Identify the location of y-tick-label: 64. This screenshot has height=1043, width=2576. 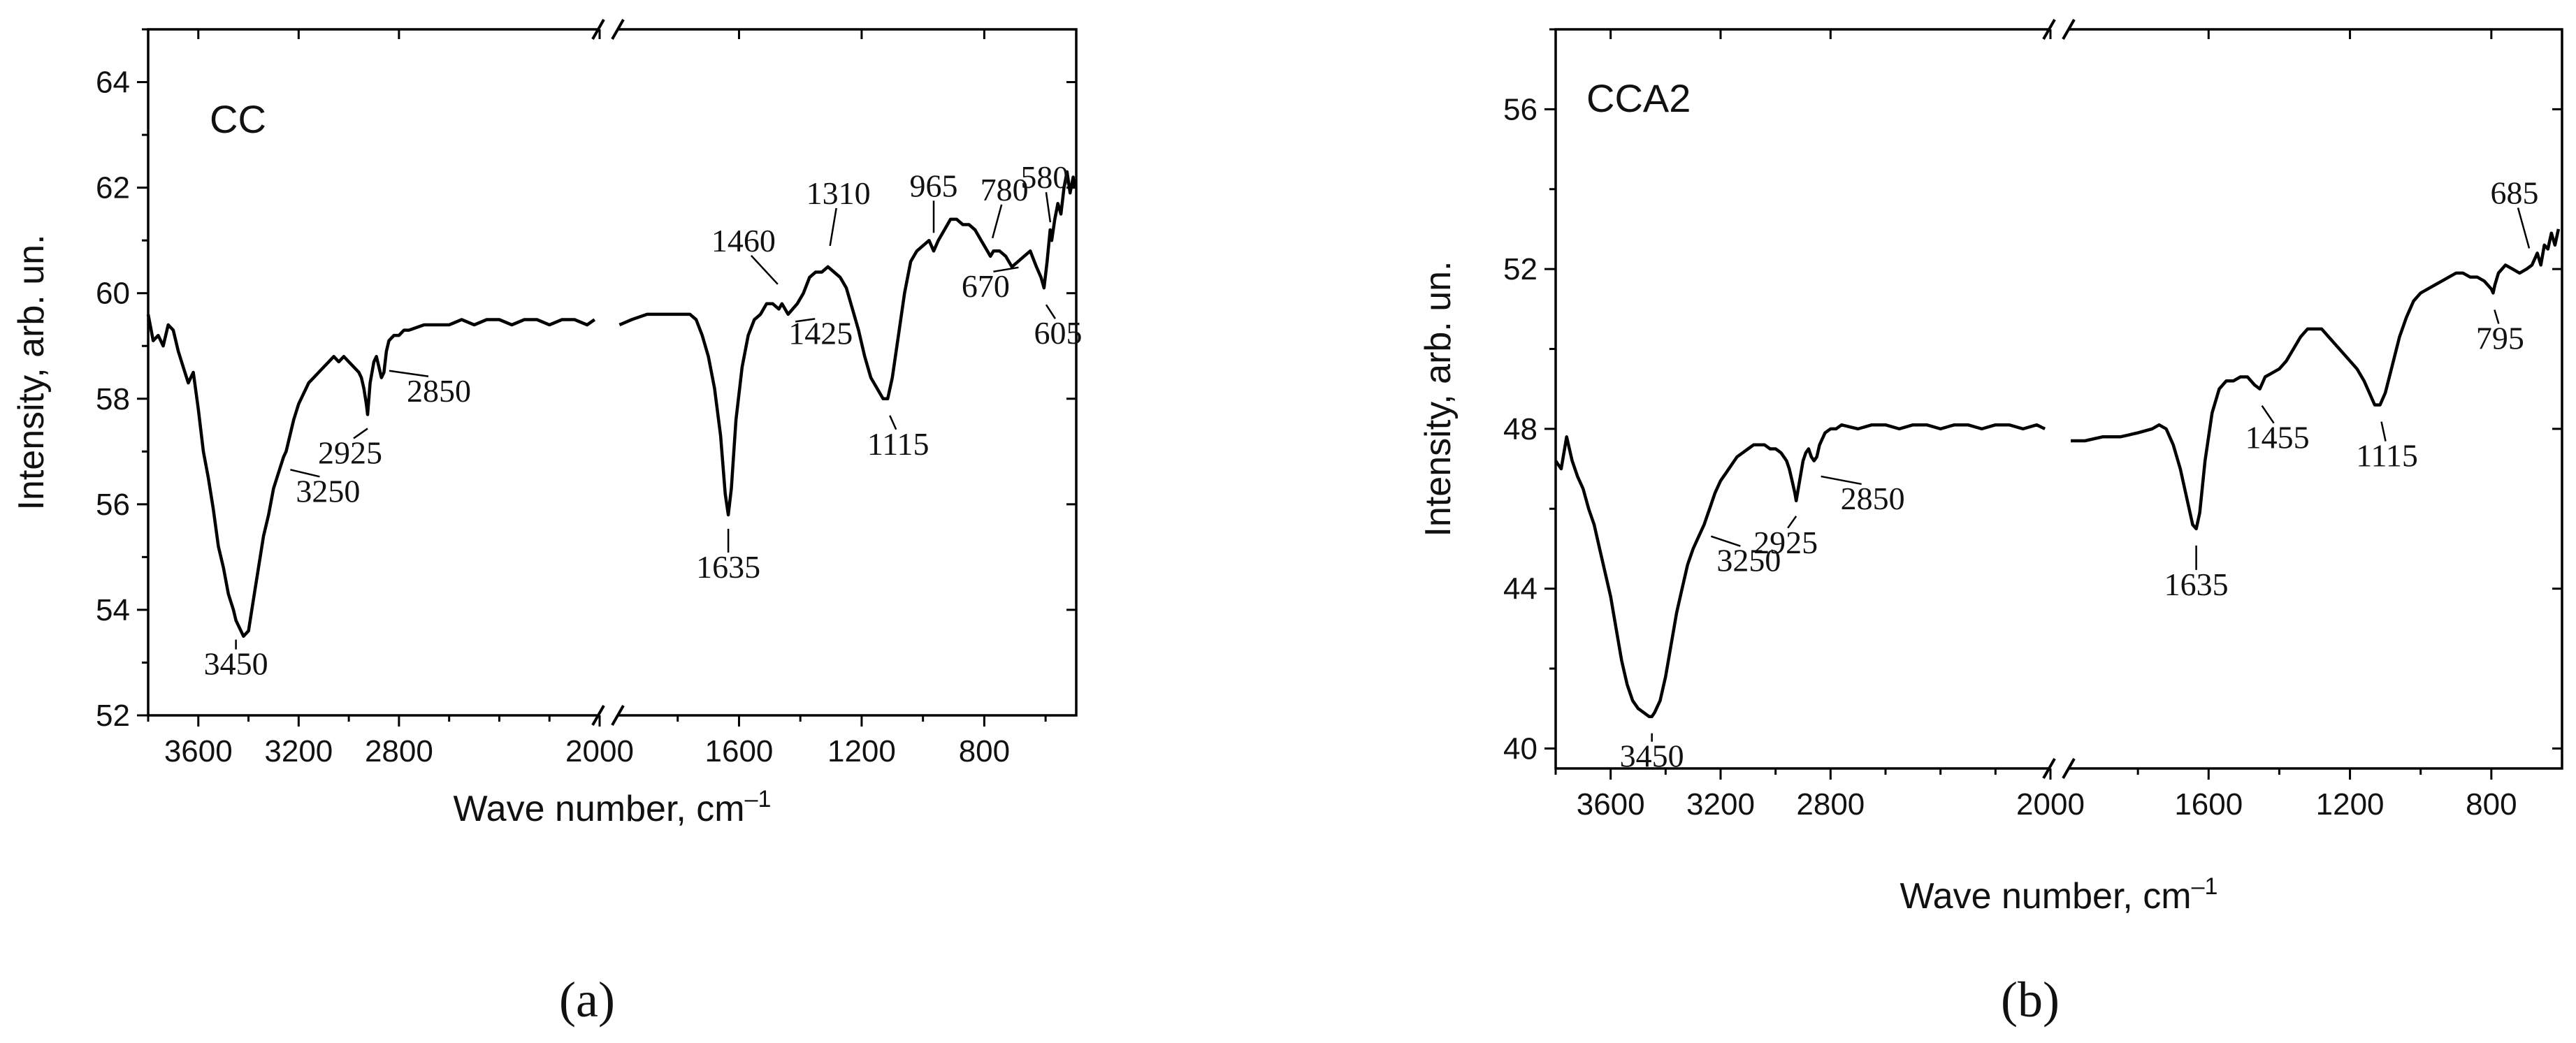
(113, 83).